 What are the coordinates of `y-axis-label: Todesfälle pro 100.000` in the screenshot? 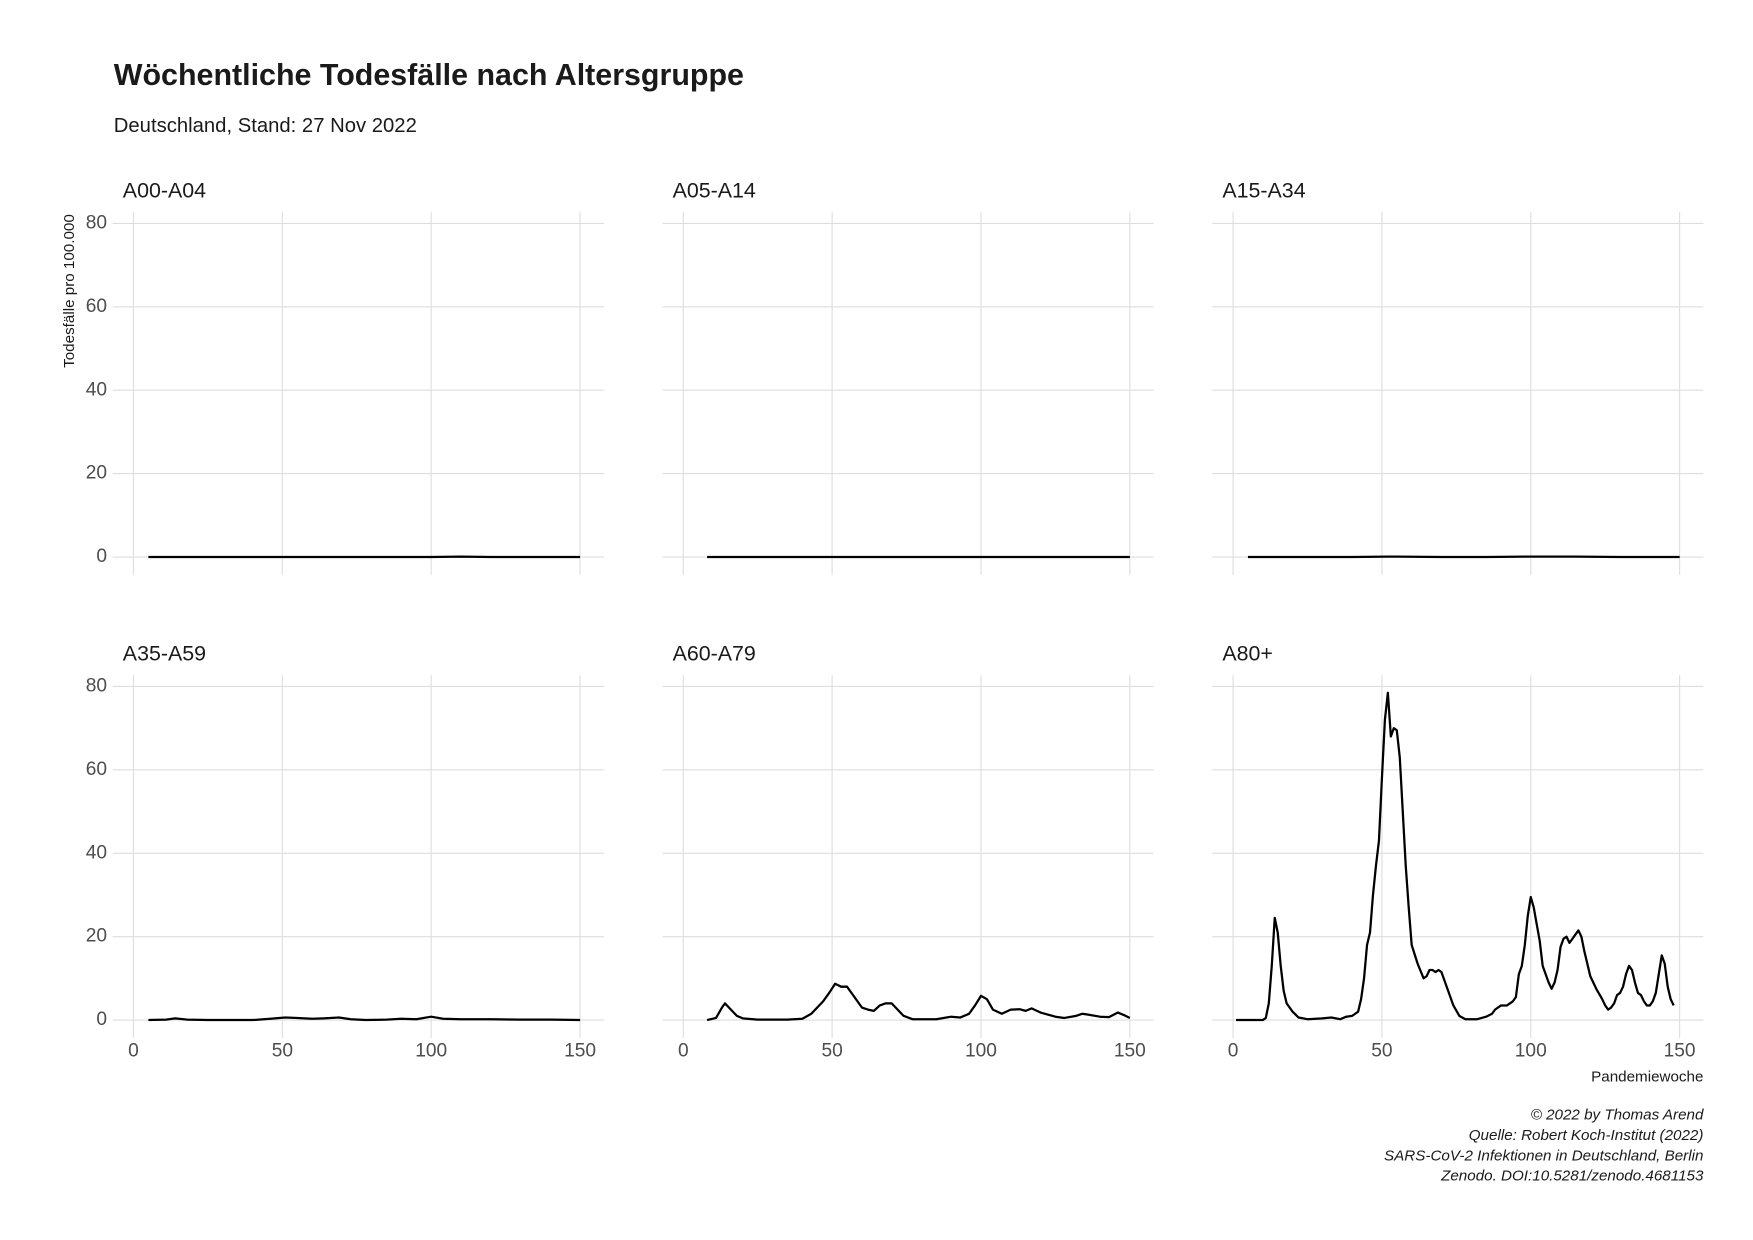 It's located at (69, 291).